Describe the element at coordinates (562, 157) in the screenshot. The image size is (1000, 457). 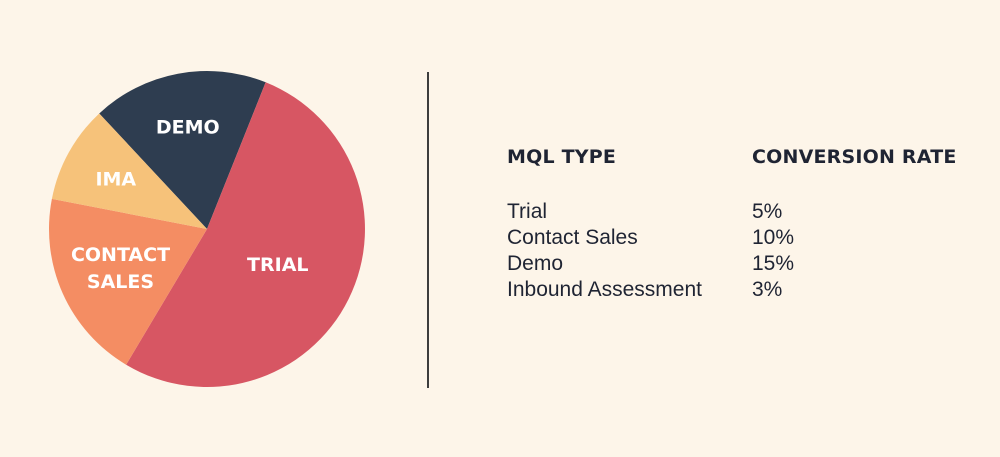
I see `header-mql-type: MQL TYPE` at that location.